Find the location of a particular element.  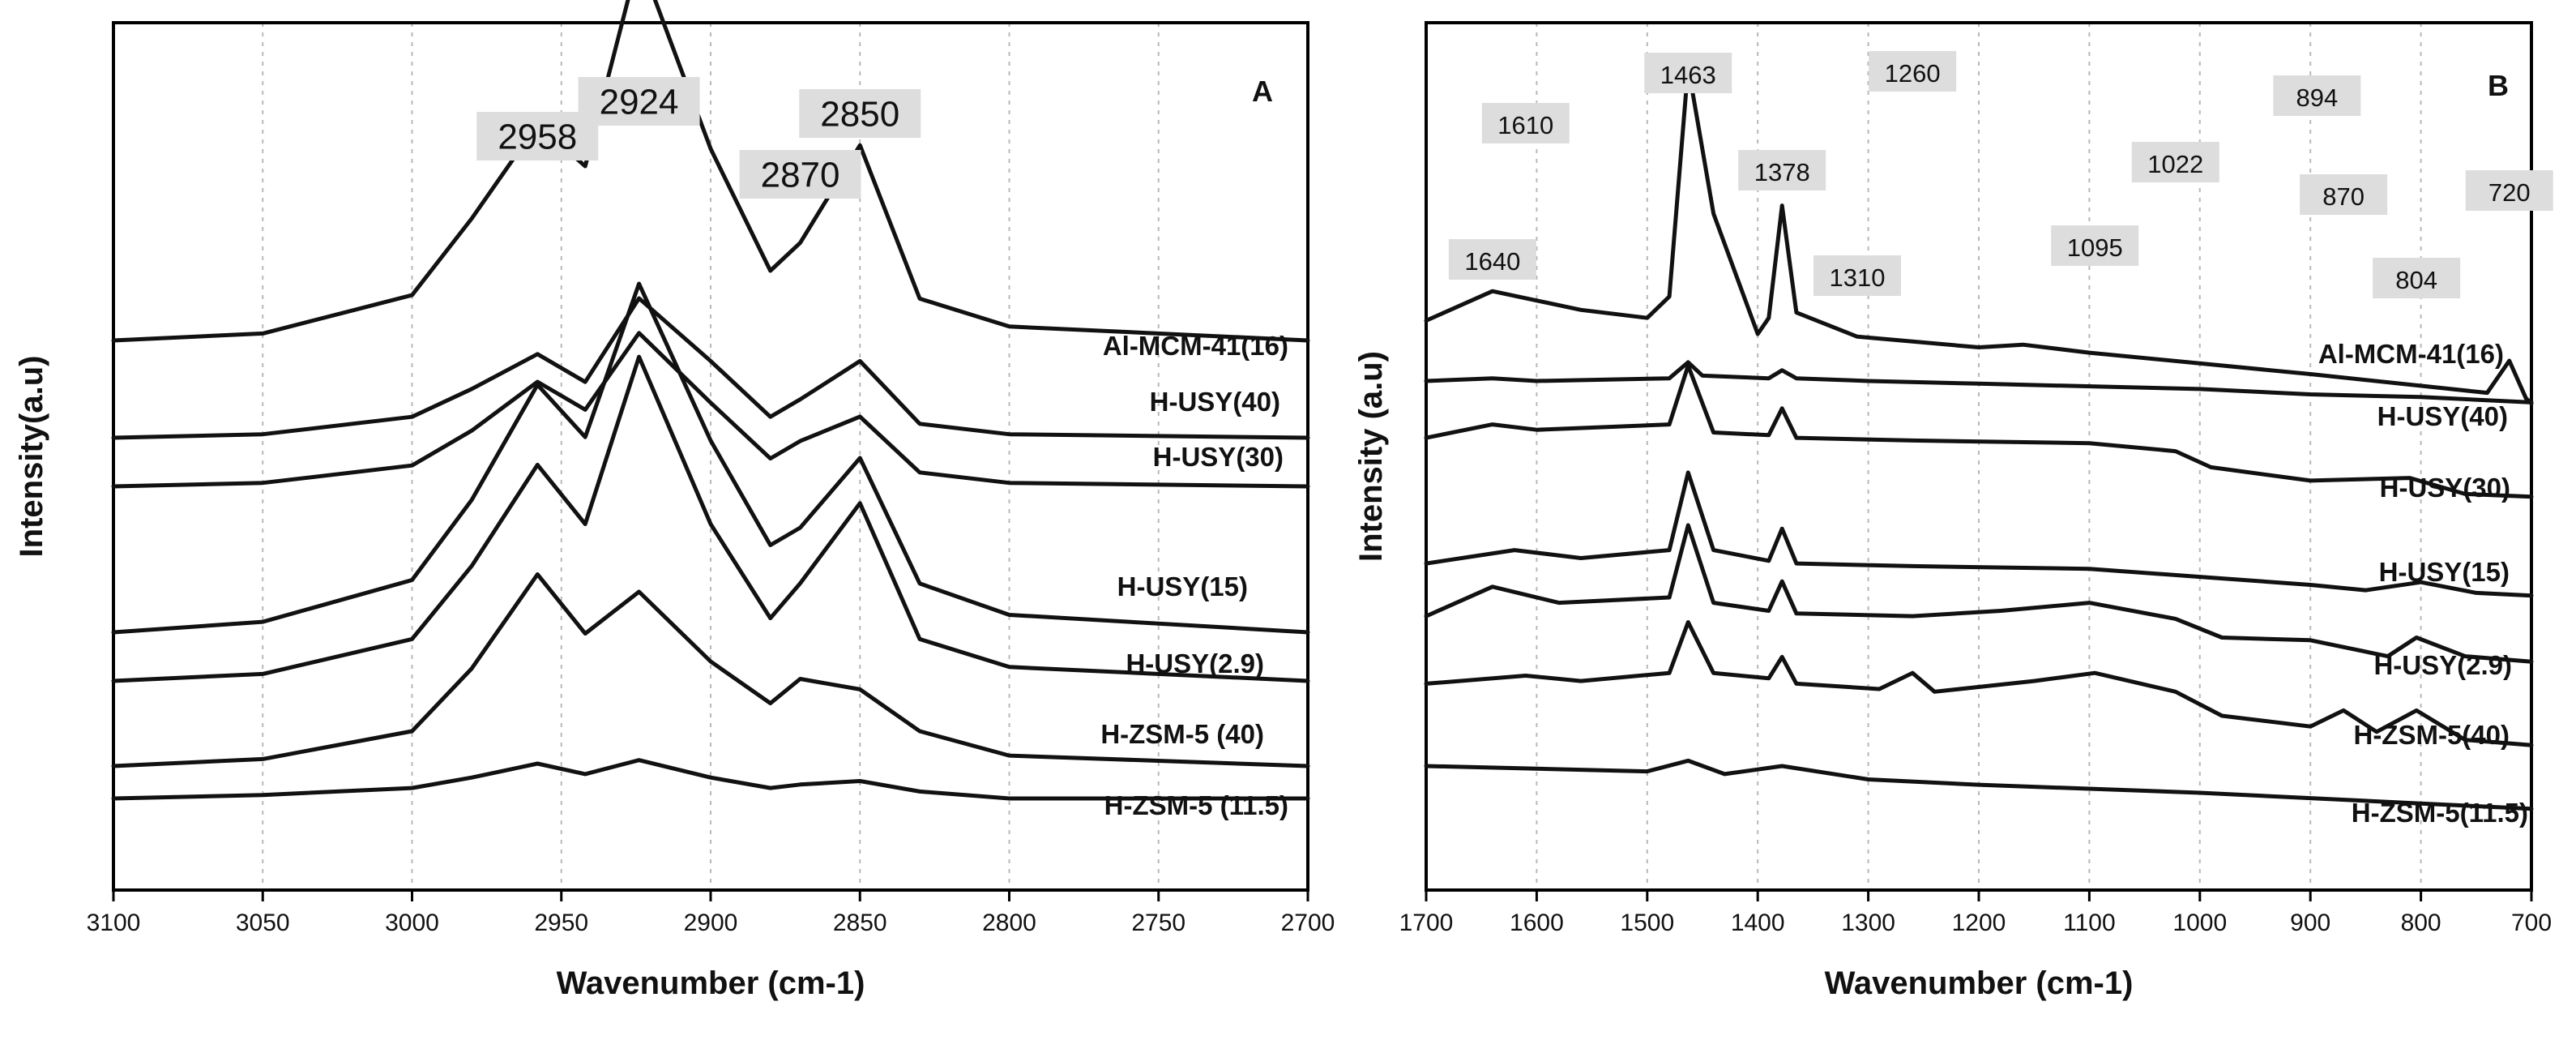

peak-label: 2870 is located at coordinates (800, 175).